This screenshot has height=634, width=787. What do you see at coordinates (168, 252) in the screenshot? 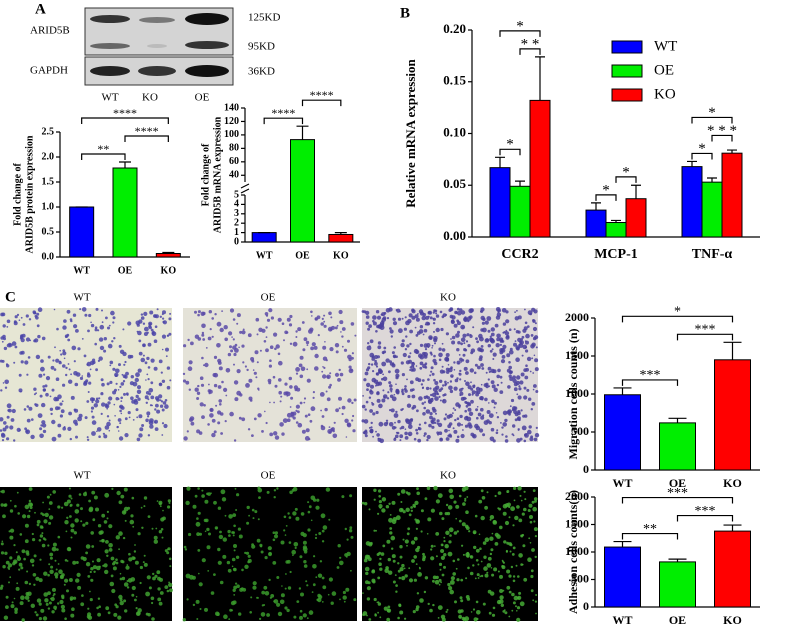
I see `error-bar` at bounding box center [168, 252].